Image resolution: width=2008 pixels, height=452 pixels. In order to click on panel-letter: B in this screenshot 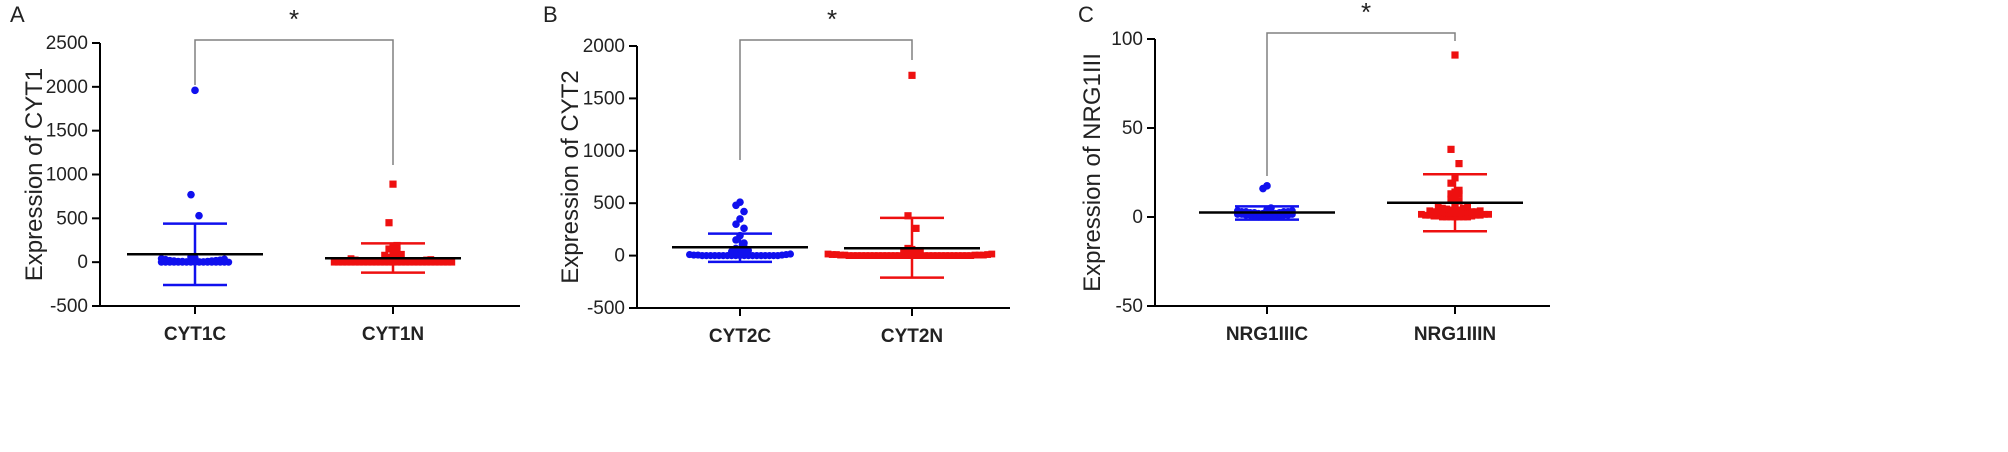, I will do `click(550, 14)`.